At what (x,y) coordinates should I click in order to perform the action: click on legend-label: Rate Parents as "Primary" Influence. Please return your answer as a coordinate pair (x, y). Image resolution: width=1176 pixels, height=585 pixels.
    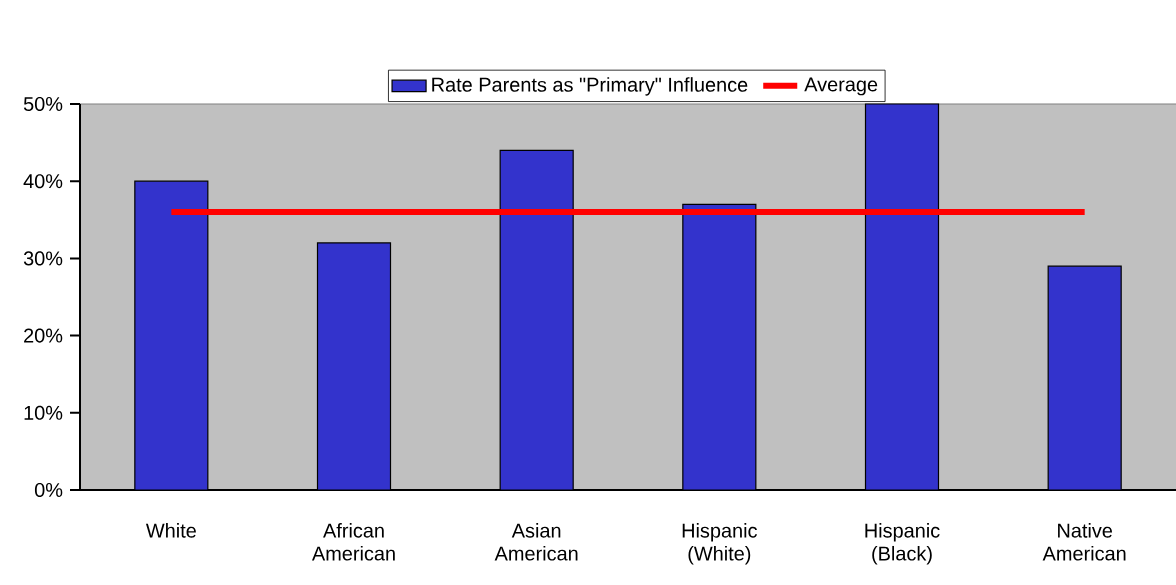
    Looking at the image, I should click on (590, 86).